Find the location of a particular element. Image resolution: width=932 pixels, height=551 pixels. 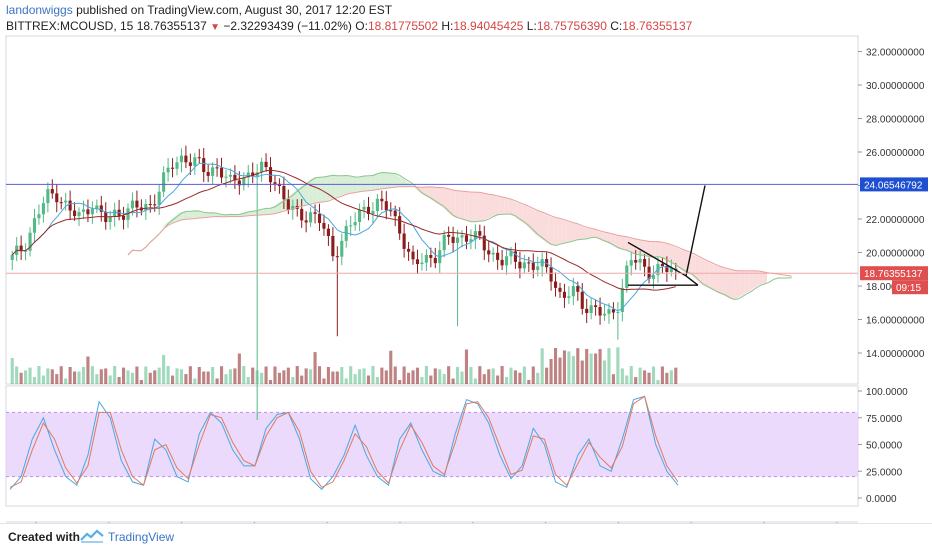

price-tick-label: 14.00000000 is located at coordinates (895, 354).